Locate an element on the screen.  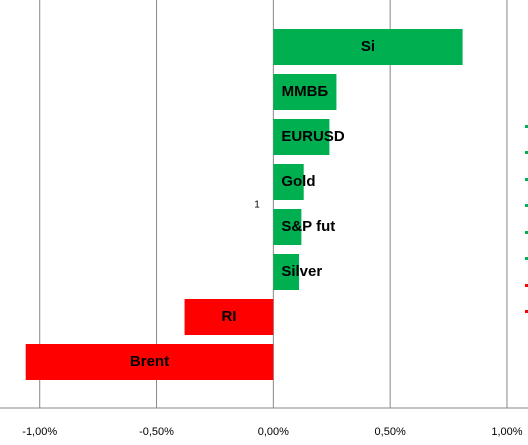
bar-label: Brent is located at coordinates (149, 361).